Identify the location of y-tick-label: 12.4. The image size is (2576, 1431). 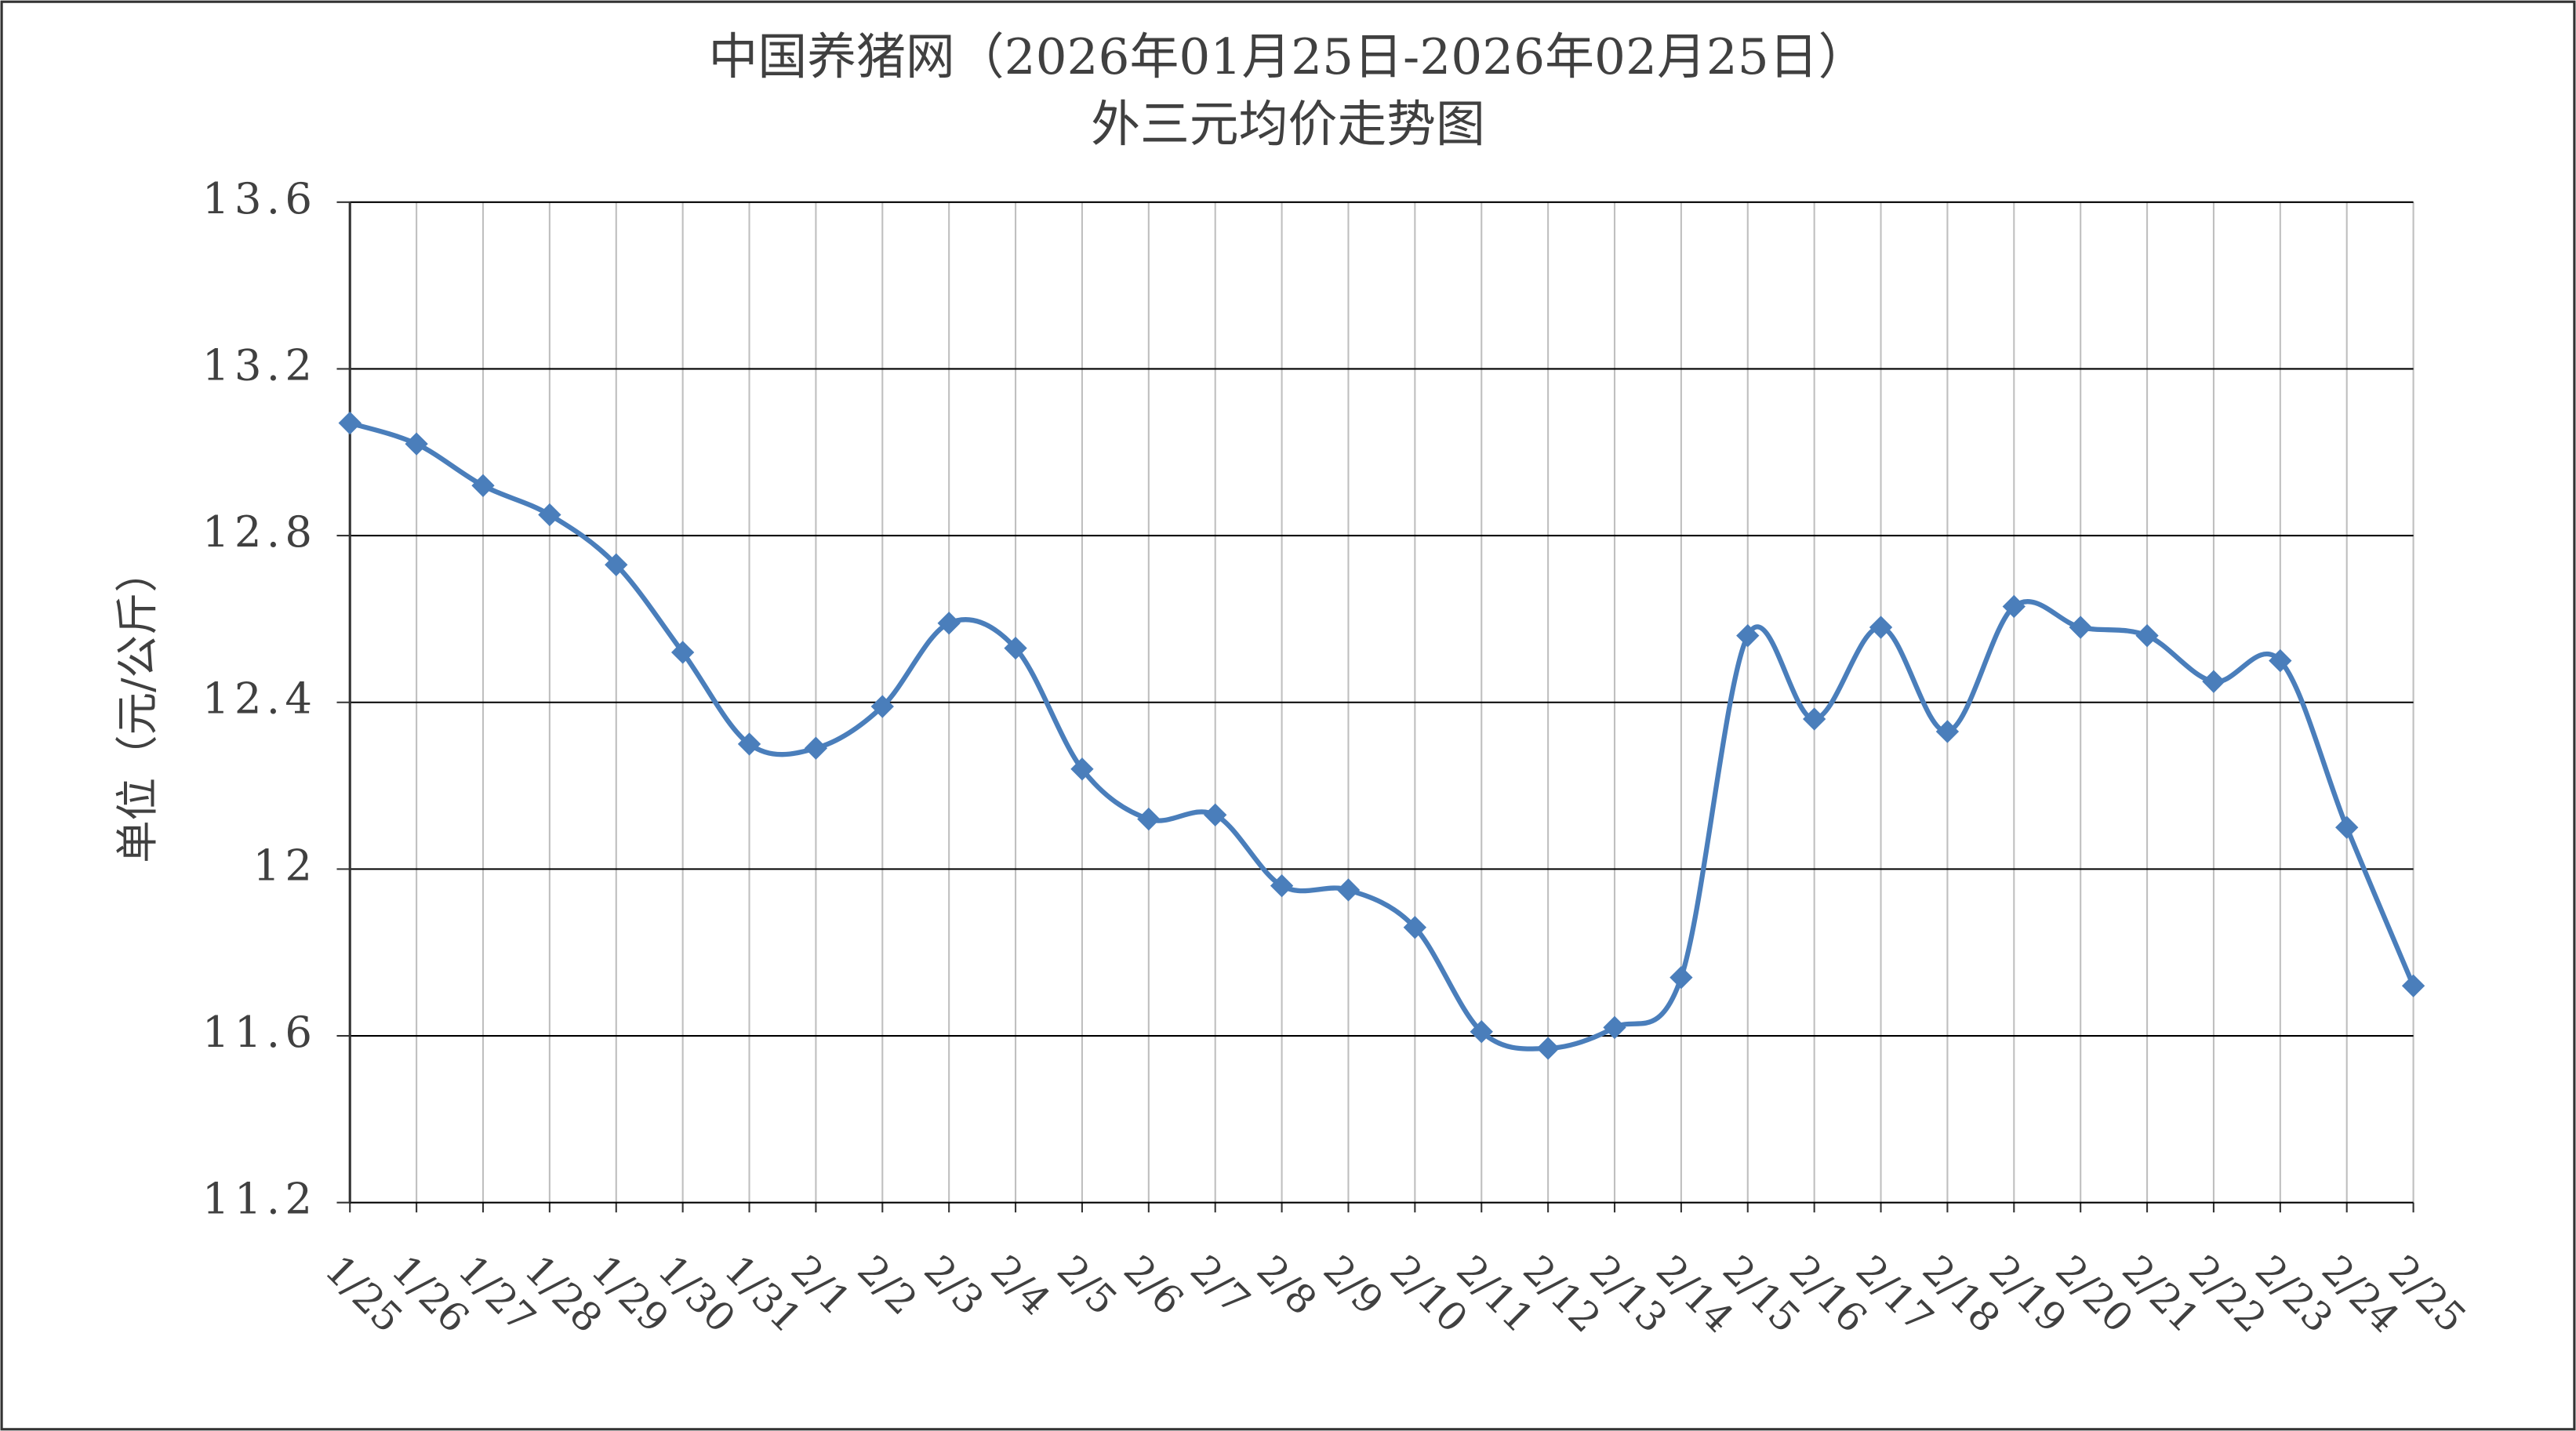
(259, 699).